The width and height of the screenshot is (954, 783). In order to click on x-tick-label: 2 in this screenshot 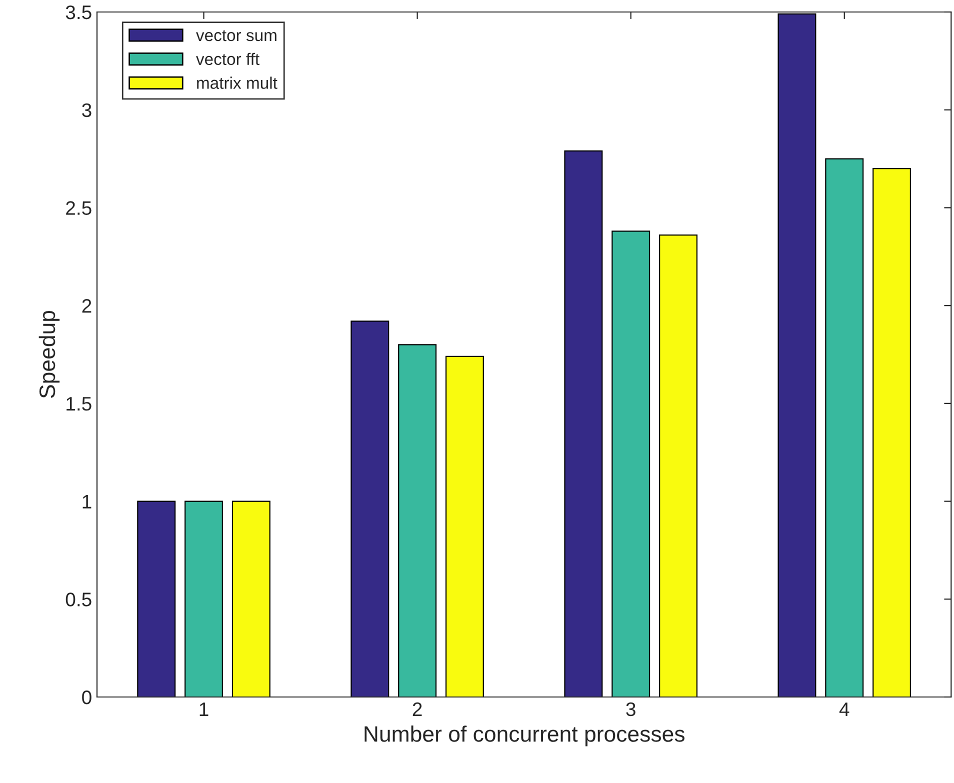, I will do `click(417, 709)`.